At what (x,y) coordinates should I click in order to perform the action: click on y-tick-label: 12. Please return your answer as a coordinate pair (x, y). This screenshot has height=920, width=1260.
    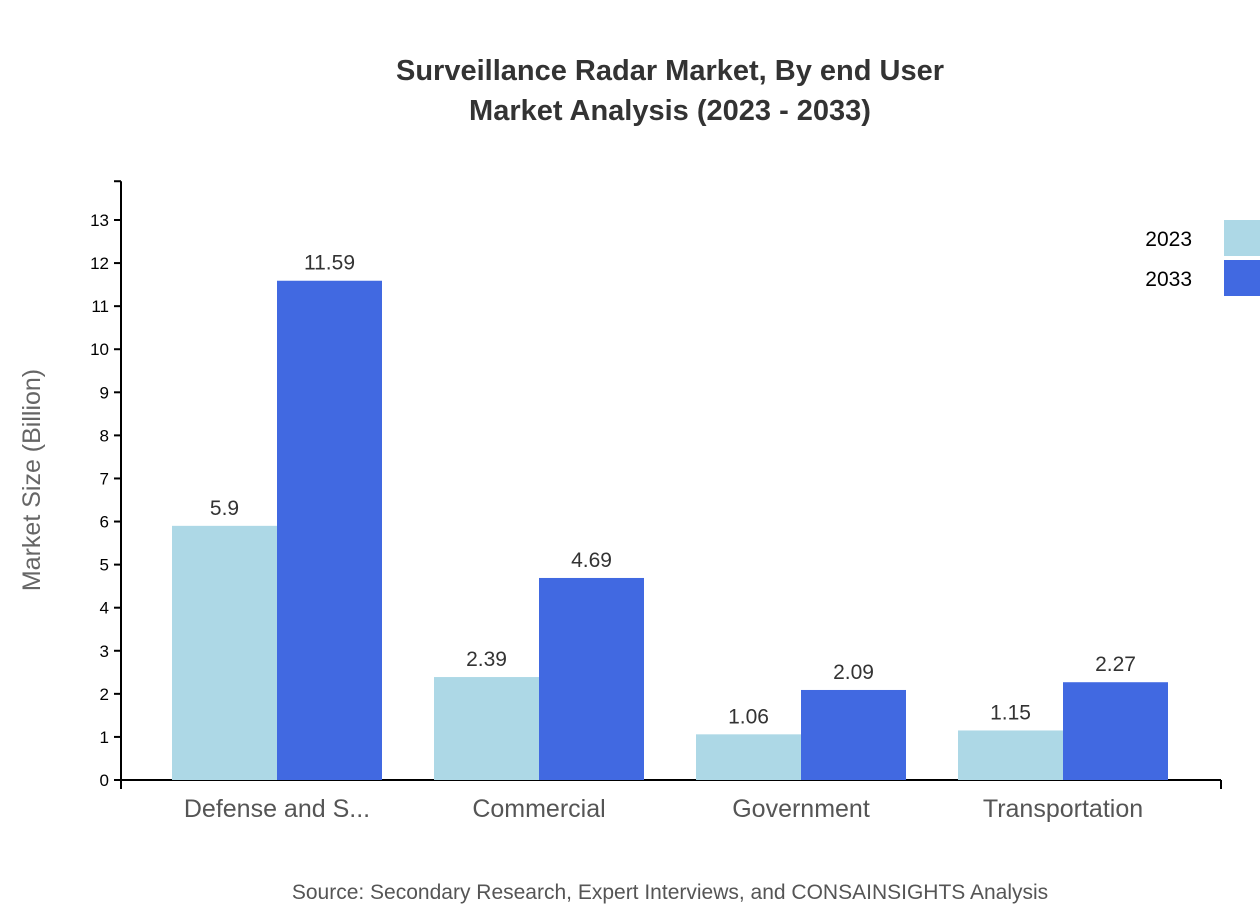
    Looking at the image, I should click on (99, 263).